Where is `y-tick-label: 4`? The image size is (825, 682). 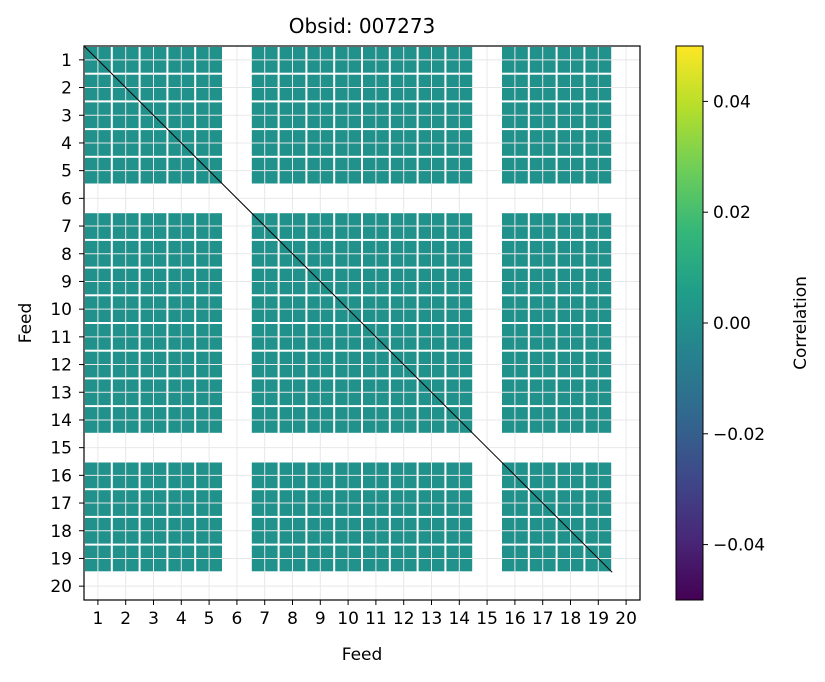
y-tick-label: 4 is located at coordinates (66, 144).